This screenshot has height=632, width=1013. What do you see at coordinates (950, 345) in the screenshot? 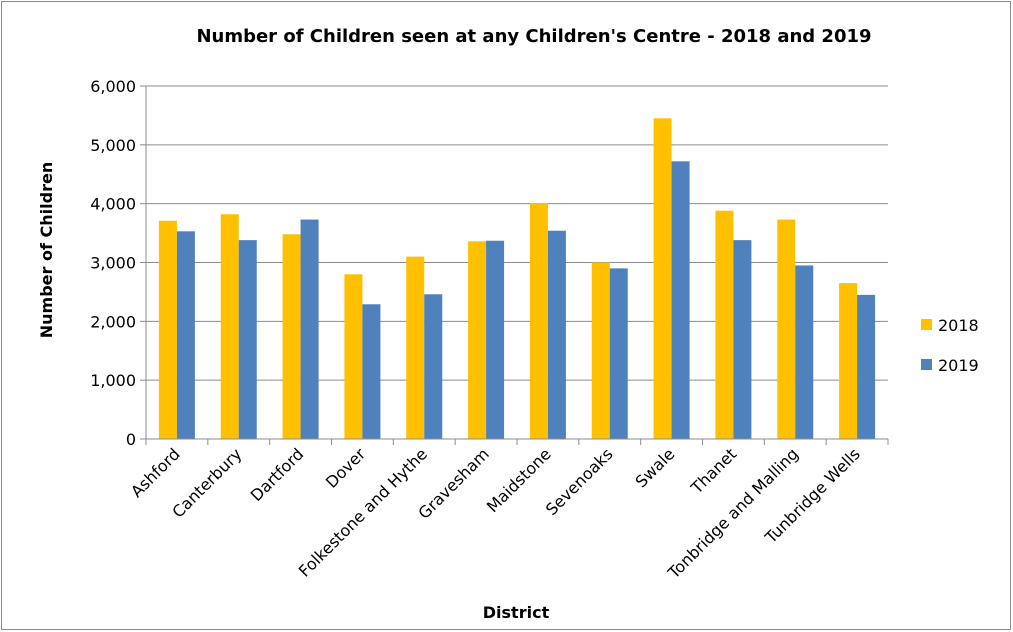
I see `legend: 2018 2019` at bounding box center [950, 345].